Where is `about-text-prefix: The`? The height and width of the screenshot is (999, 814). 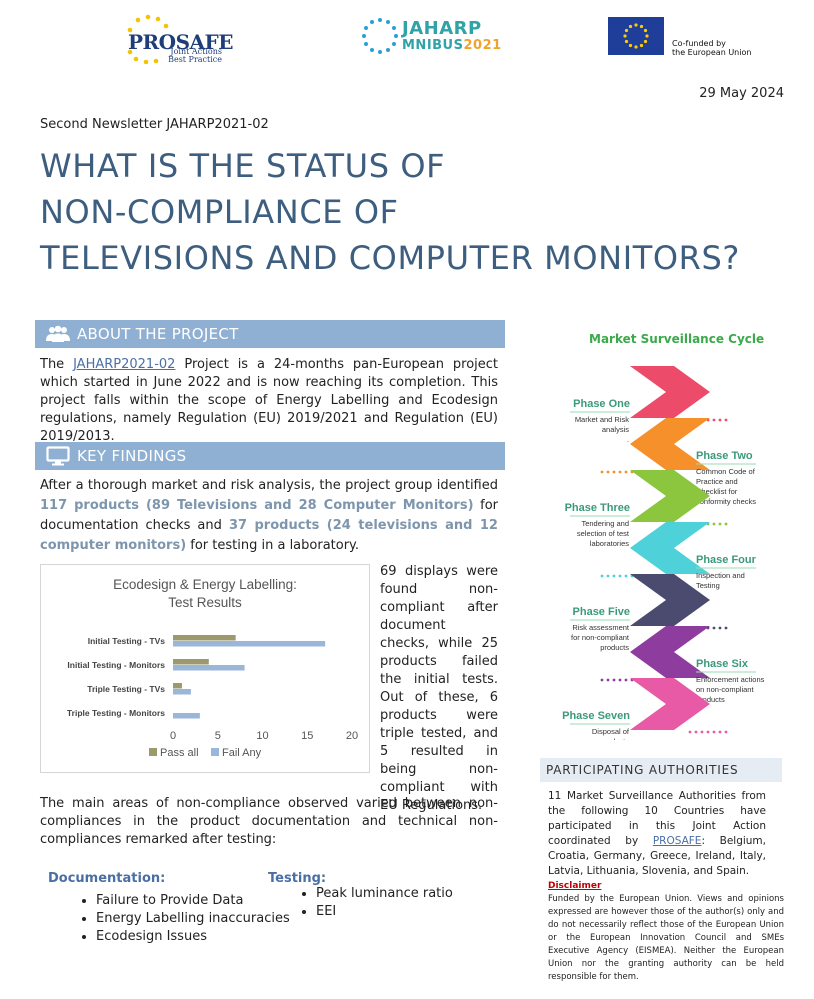
about-text-prefix: The is located at coordinates (57, 364).